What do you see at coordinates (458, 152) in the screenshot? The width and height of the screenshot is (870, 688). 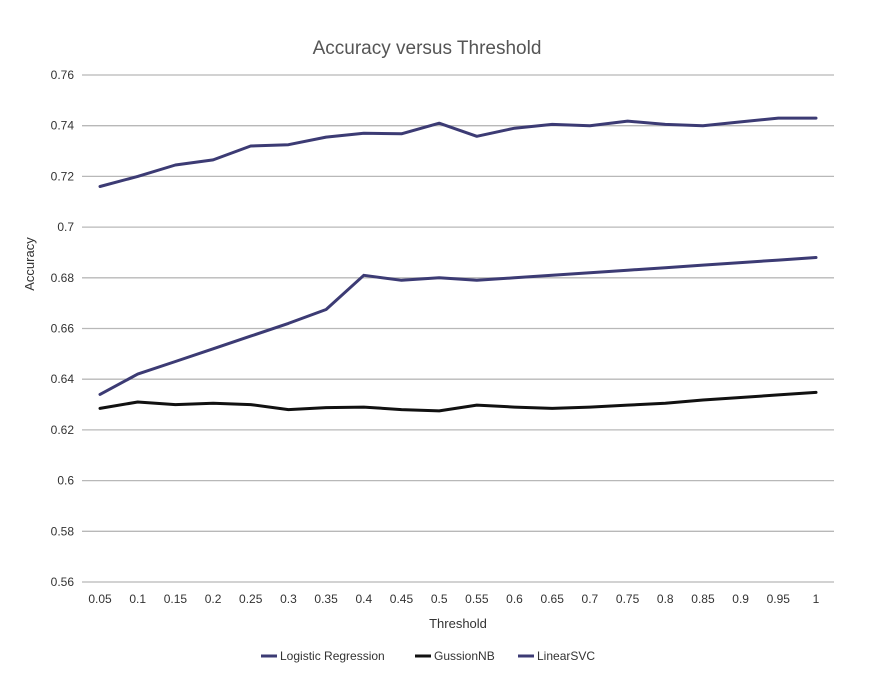 I see `series-line-linearsvc` at bounding box center [458, 152].